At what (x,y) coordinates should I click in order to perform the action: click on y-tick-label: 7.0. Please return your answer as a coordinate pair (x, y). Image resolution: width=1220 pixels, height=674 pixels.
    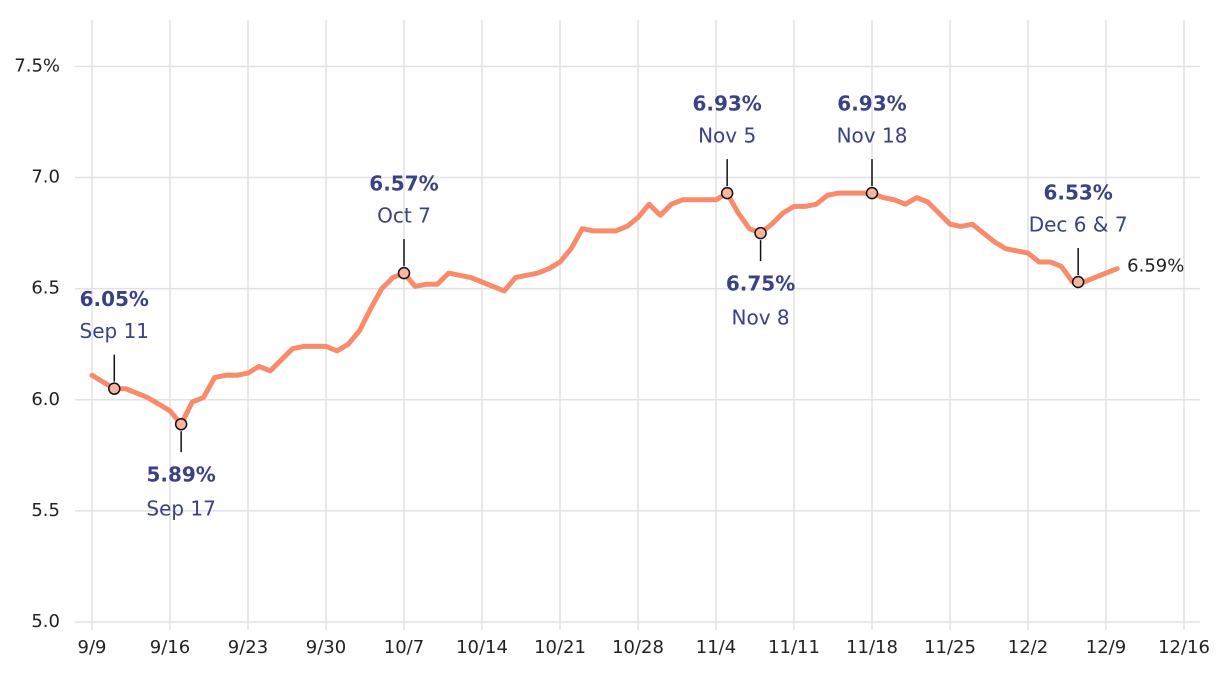
    Looking at the image, I should click on (45, 177).